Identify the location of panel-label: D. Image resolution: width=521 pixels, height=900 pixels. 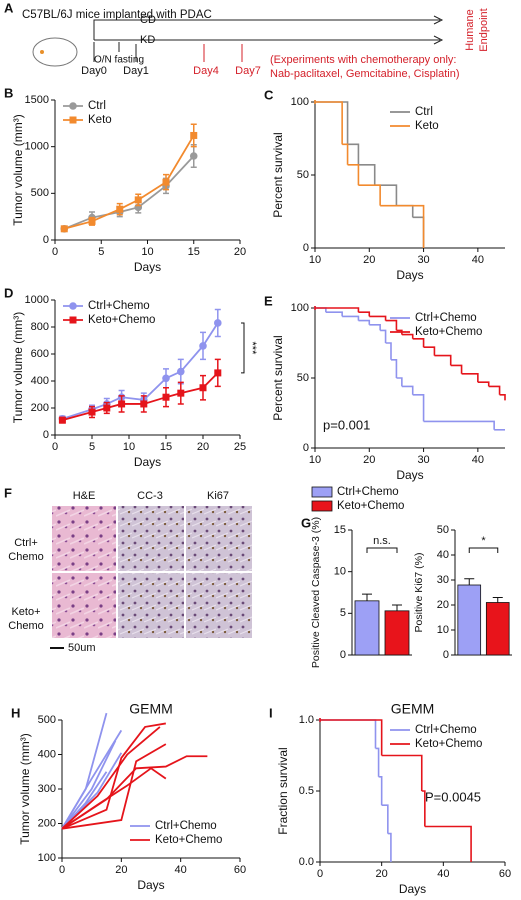
(8, 292).